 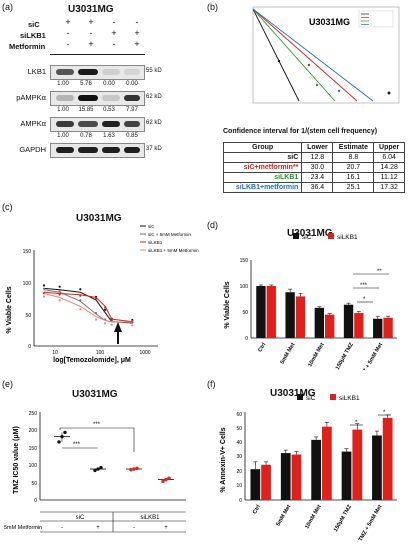 What do you see at coordinates (29, 347) in the screenshot?
I see `y-tick-label: 0` at bounding box center [29, 347].